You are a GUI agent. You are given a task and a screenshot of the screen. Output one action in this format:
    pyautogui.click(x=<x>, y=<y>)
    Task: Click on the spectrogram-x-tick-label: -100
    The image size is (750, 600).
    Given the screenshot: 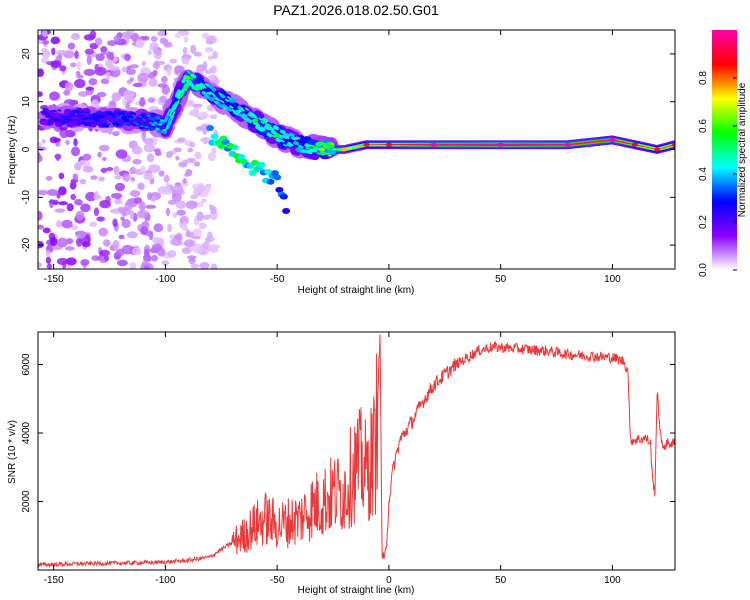 What is the action you would take?
    pyautogui.click(x=165, y=279)
    